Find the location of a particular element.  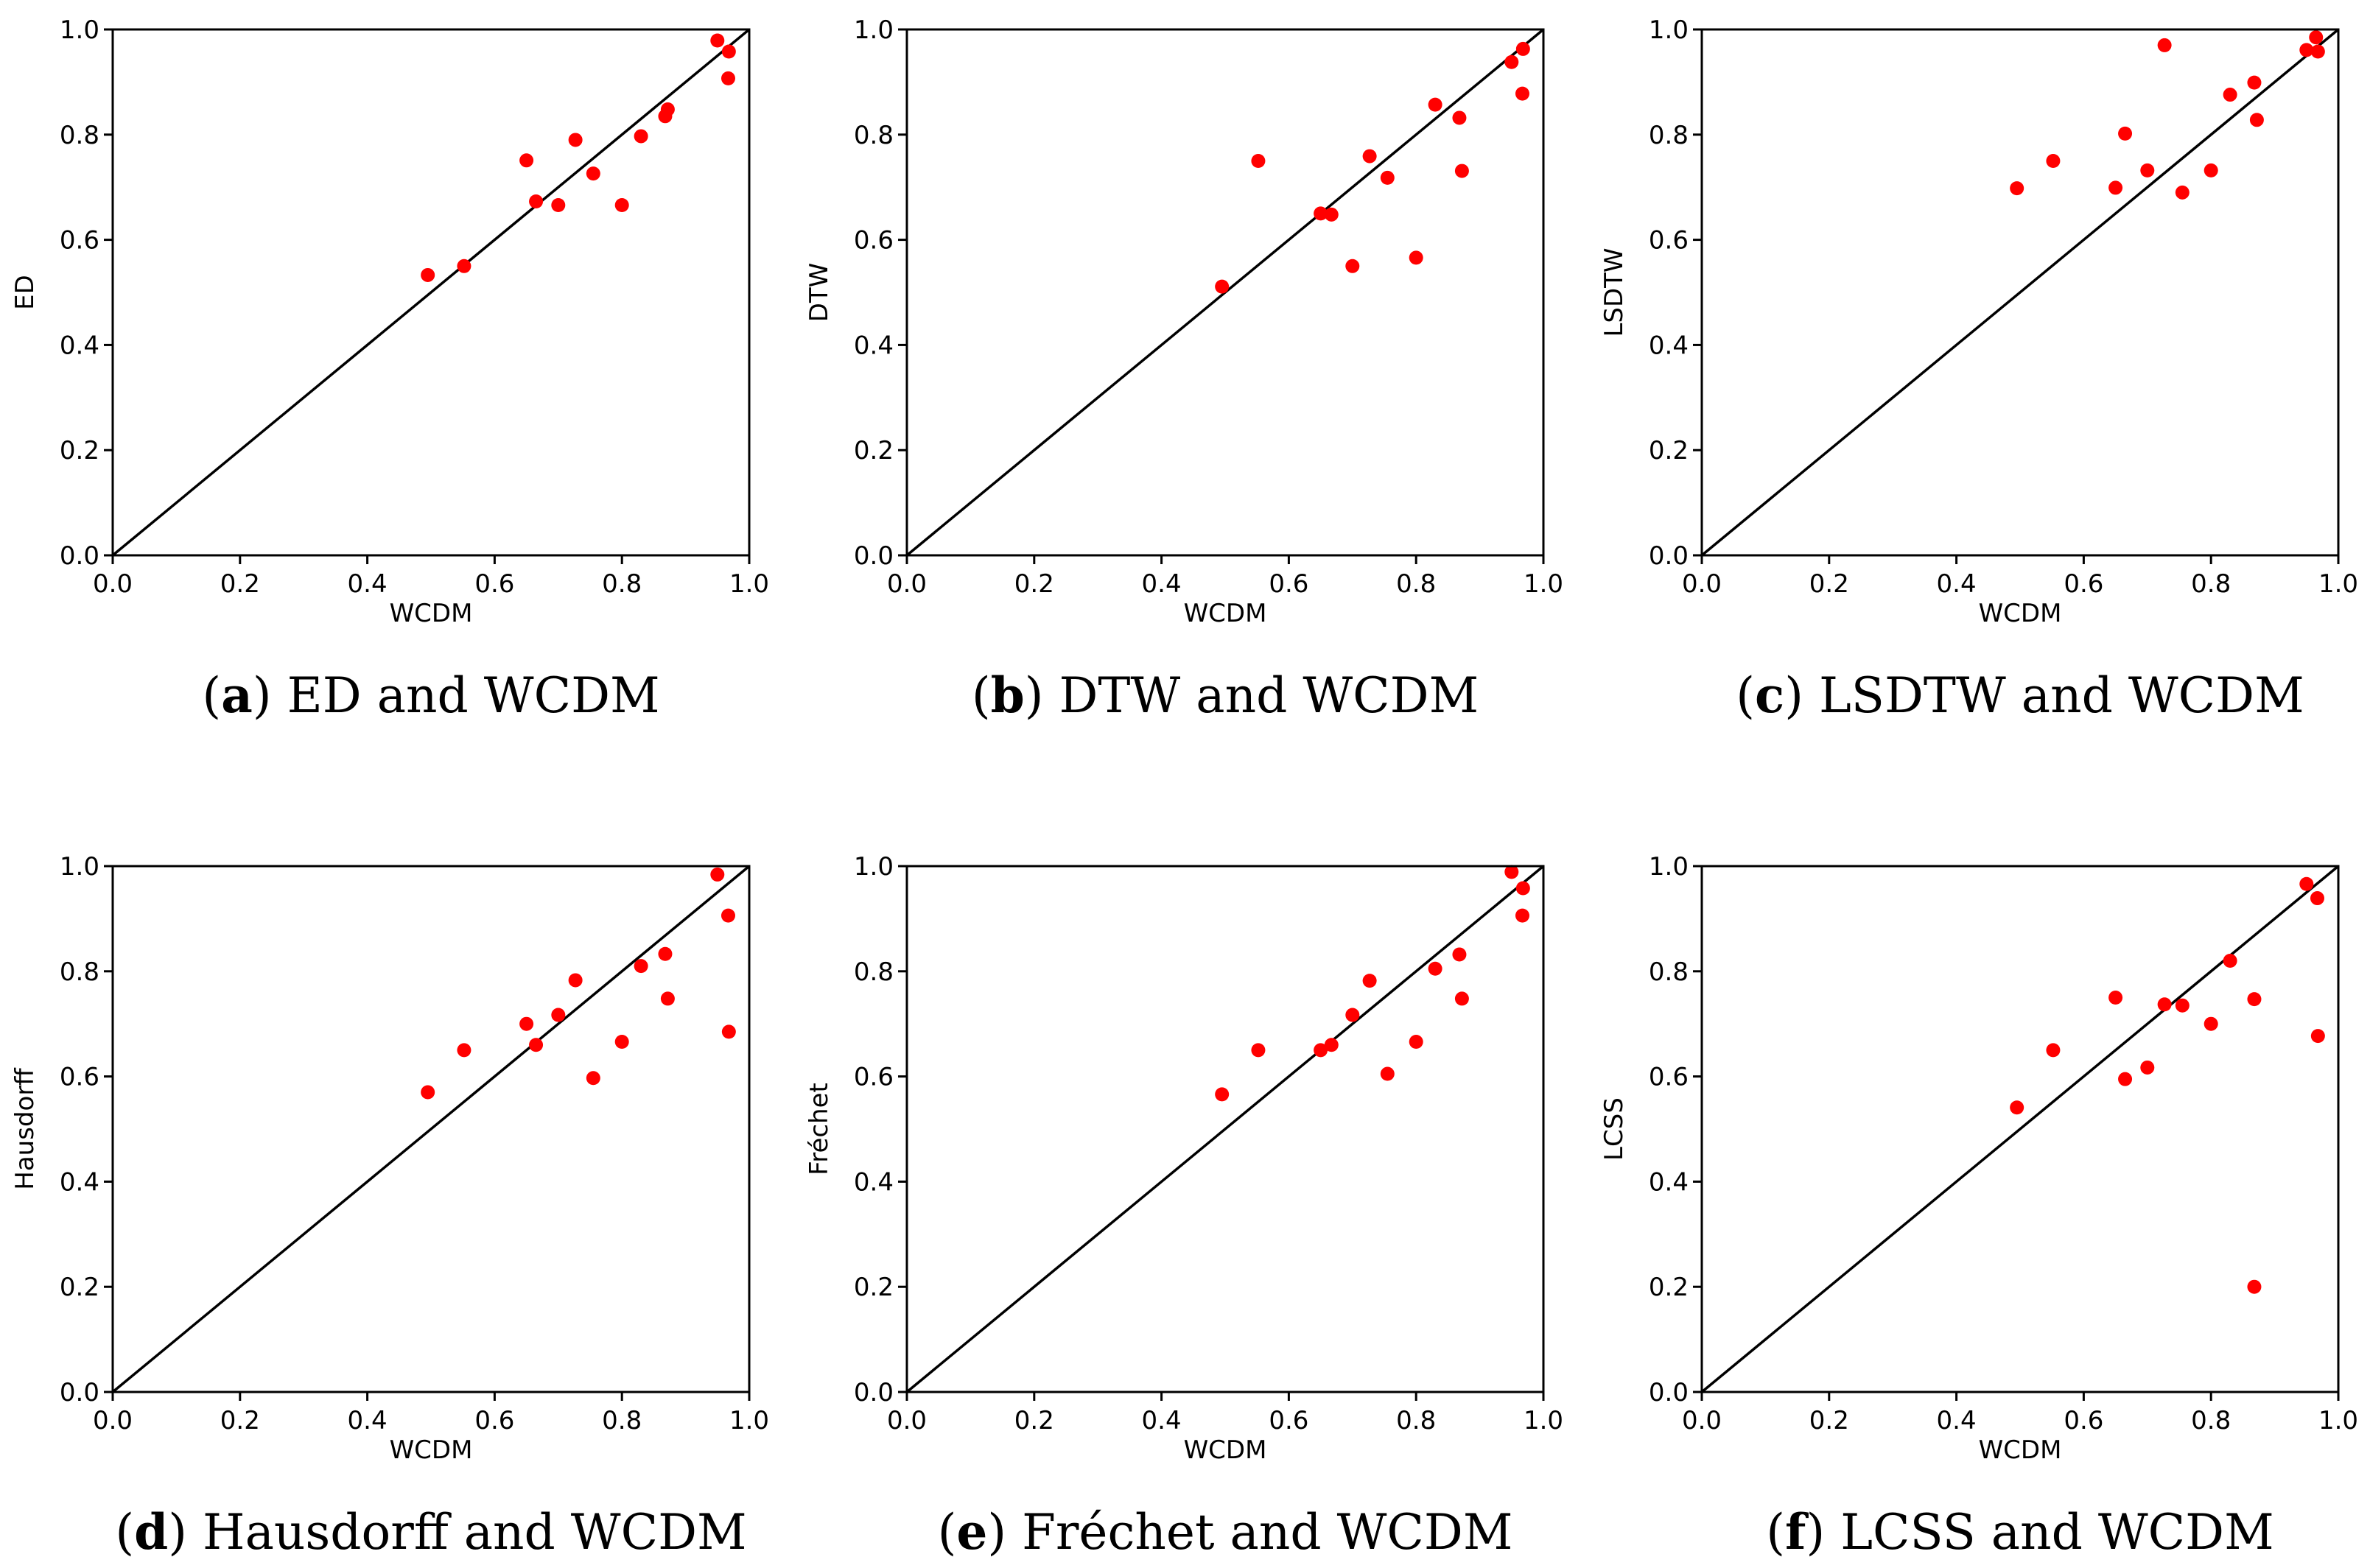

subplot-caption: (e) Fréchet and WCDM is located at coordinates (1225, 1532).